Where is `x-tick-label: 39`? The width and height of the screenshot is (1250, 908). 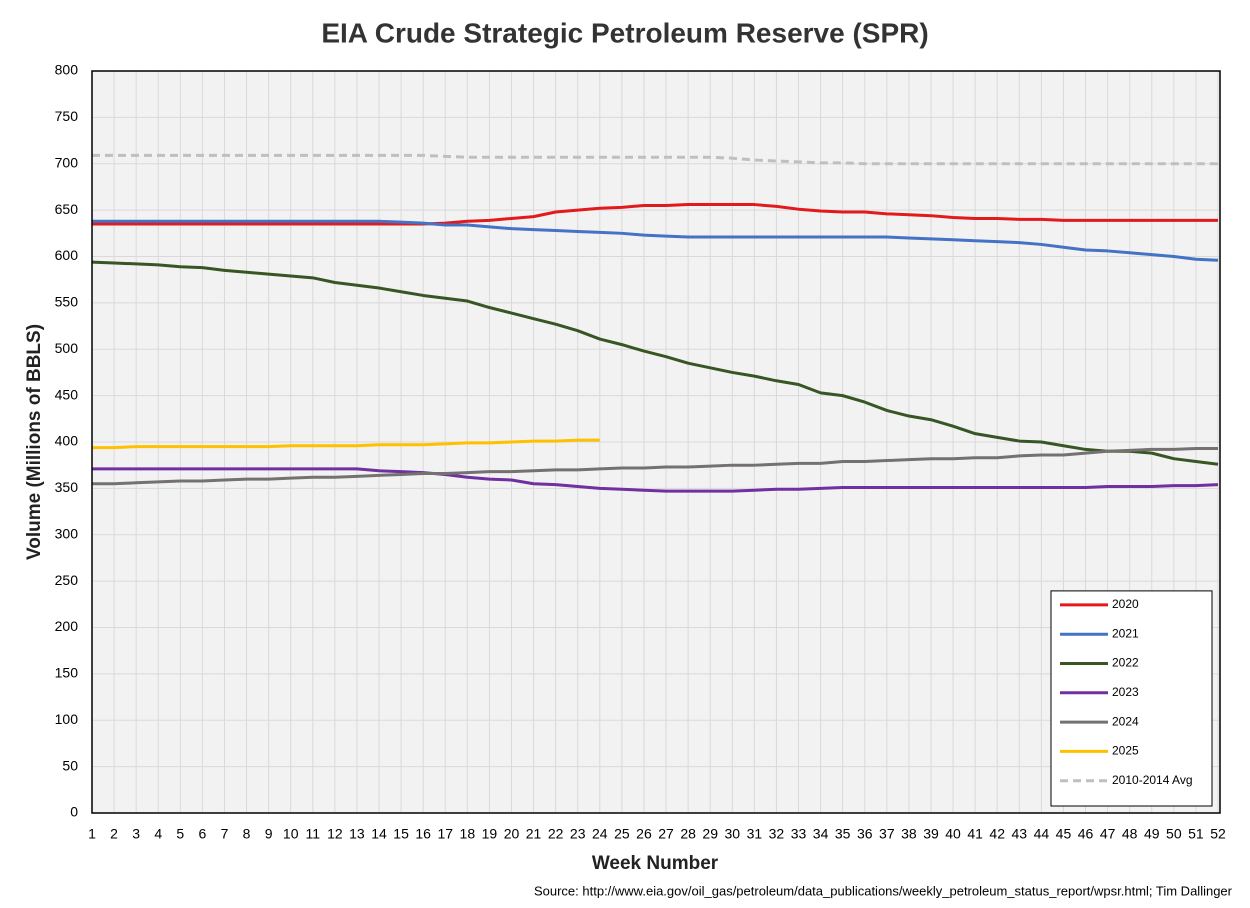 x-tick-label: 39 is located at coordinates (931, 834).